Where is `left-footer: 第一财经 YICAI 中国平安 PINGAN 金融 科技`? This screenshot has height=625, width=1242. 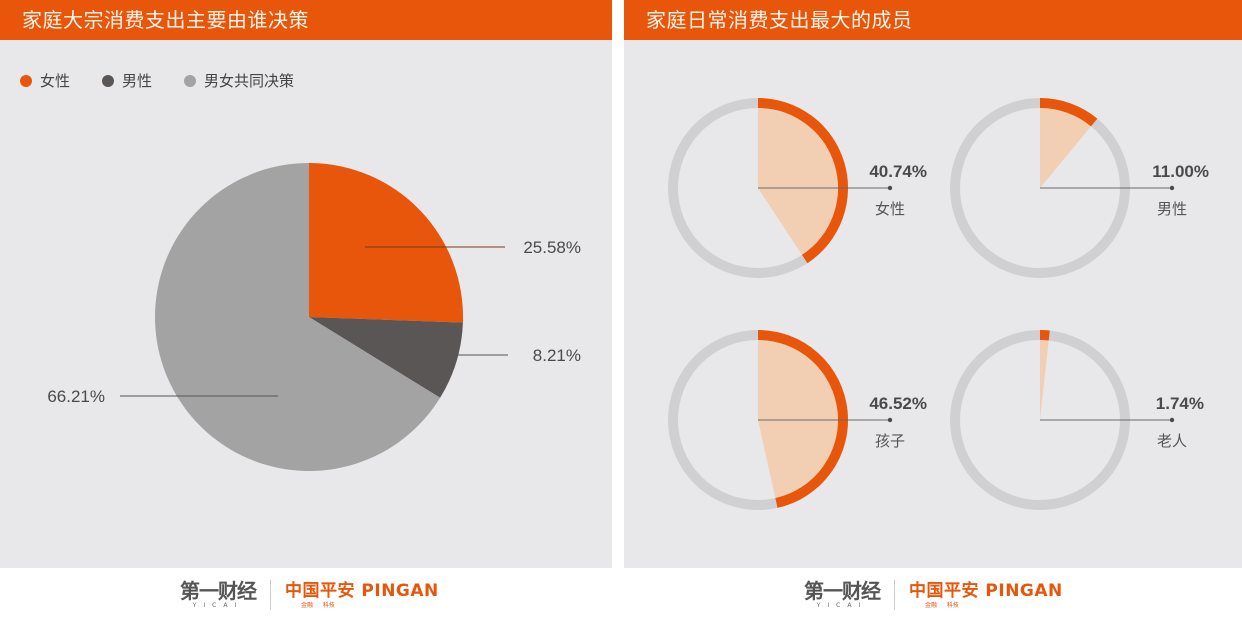
left-footer: 第一财经 YICAI 中国平安 PINGAN 金融 科技 is located at coordinates (306, 596).